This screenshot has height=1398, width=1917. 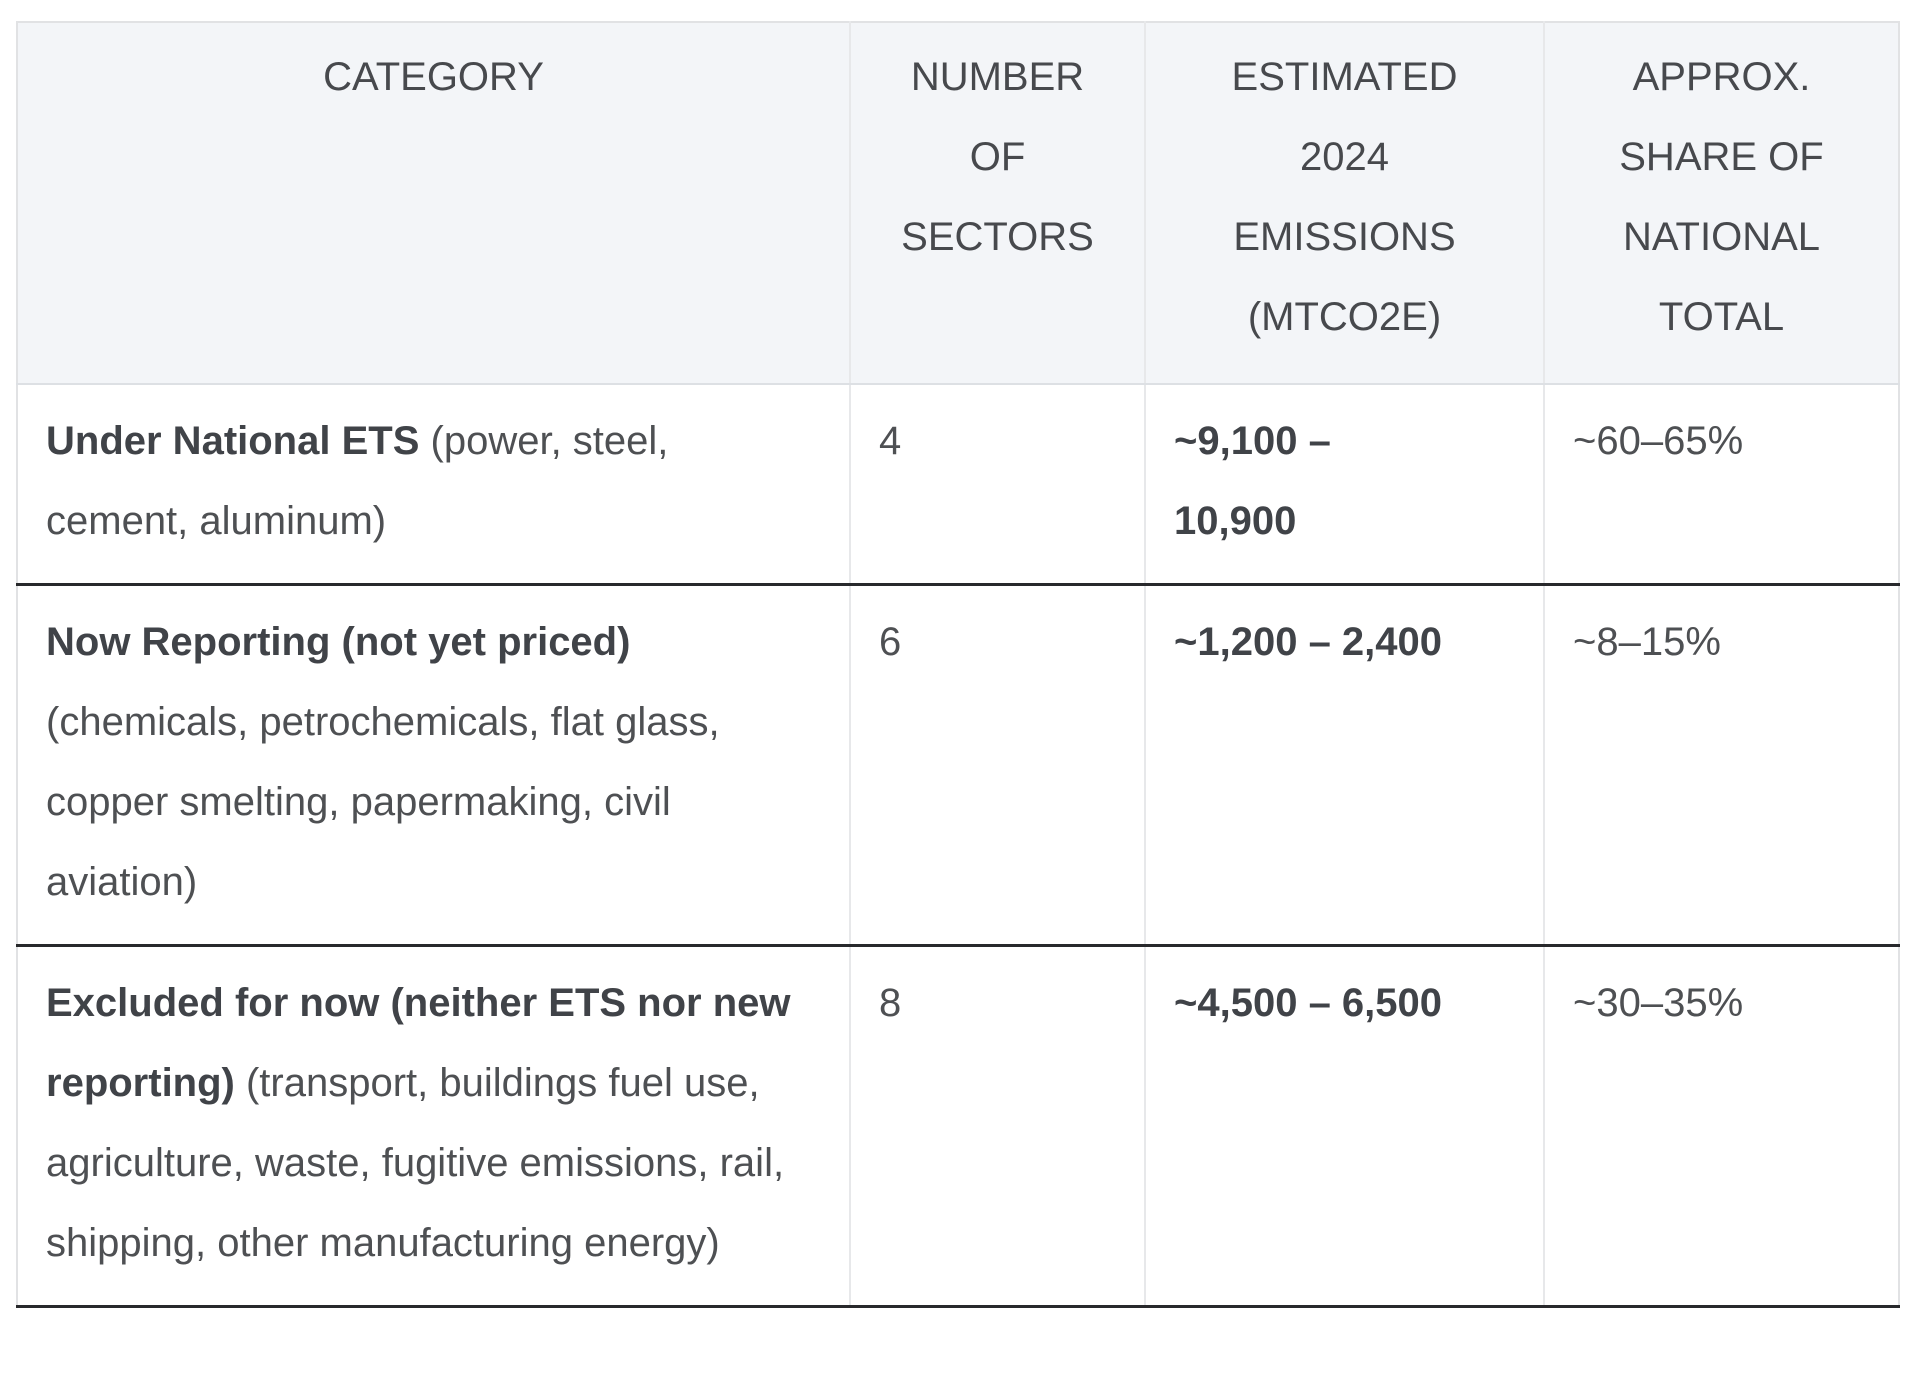 I want to click on sectors-count-cell: 6, so click(x=997, y=765).